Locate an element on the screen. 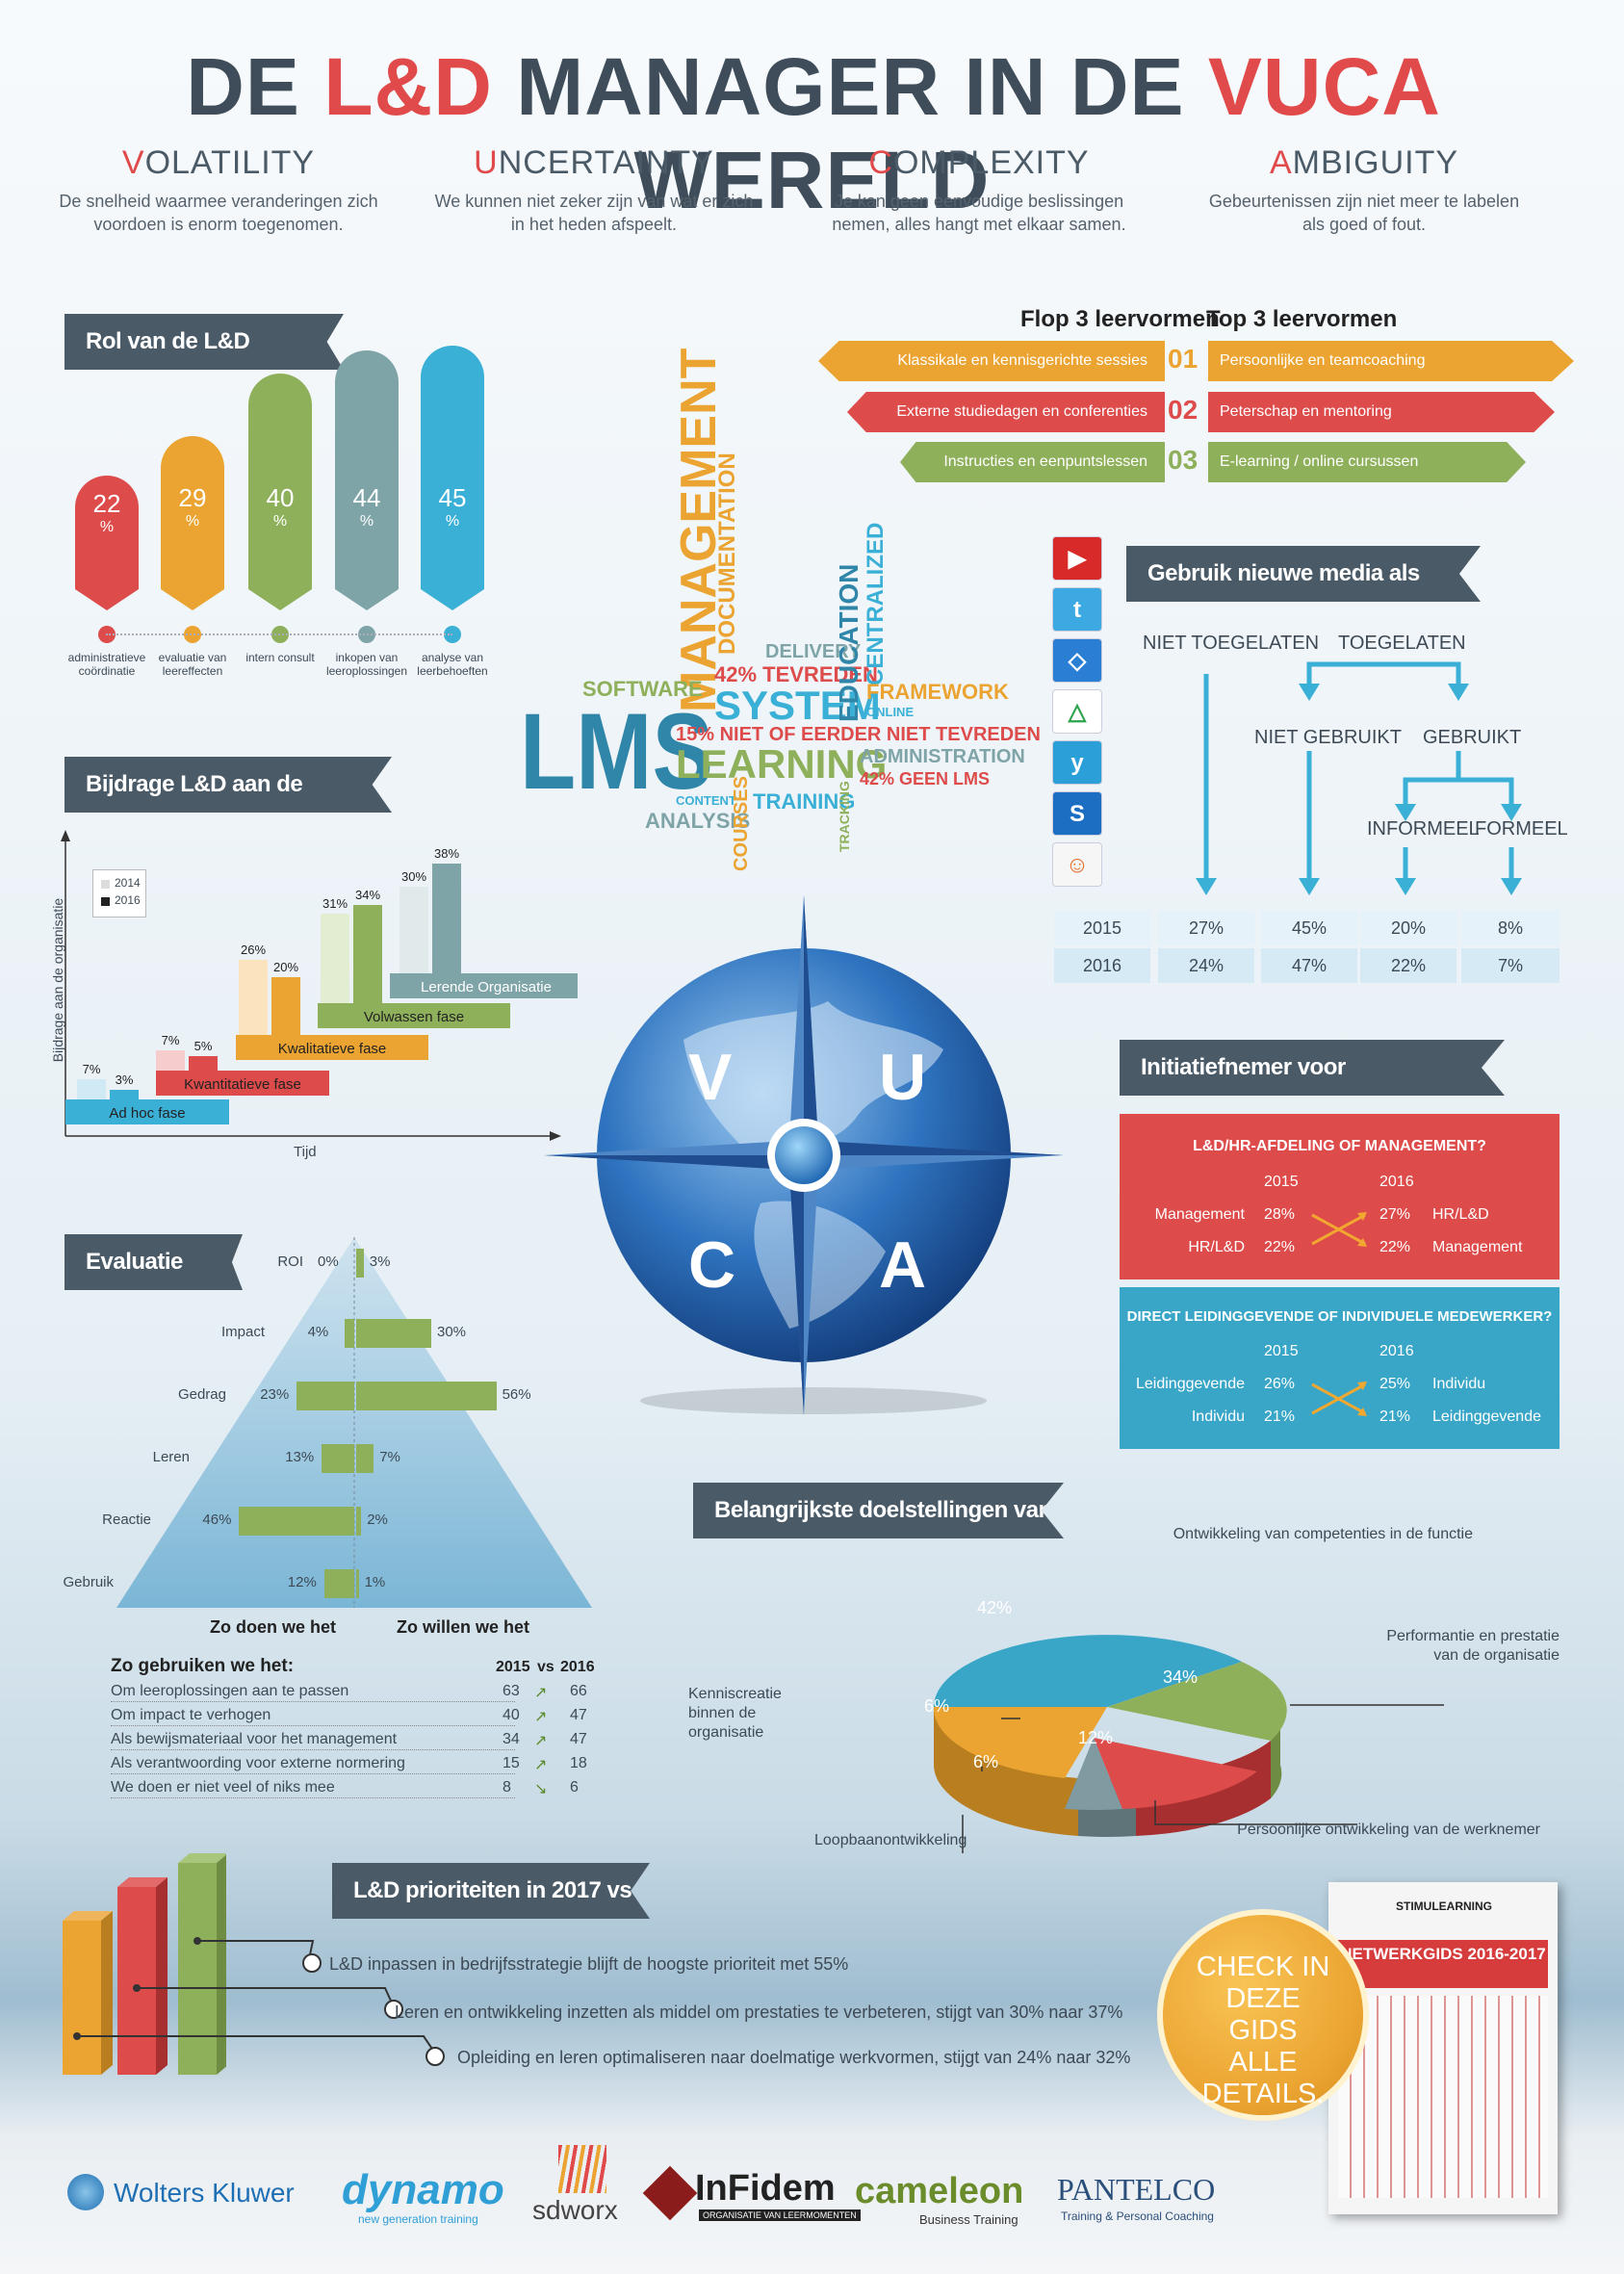  flop-top-number: 02 is located at coordinates (1183, 410).